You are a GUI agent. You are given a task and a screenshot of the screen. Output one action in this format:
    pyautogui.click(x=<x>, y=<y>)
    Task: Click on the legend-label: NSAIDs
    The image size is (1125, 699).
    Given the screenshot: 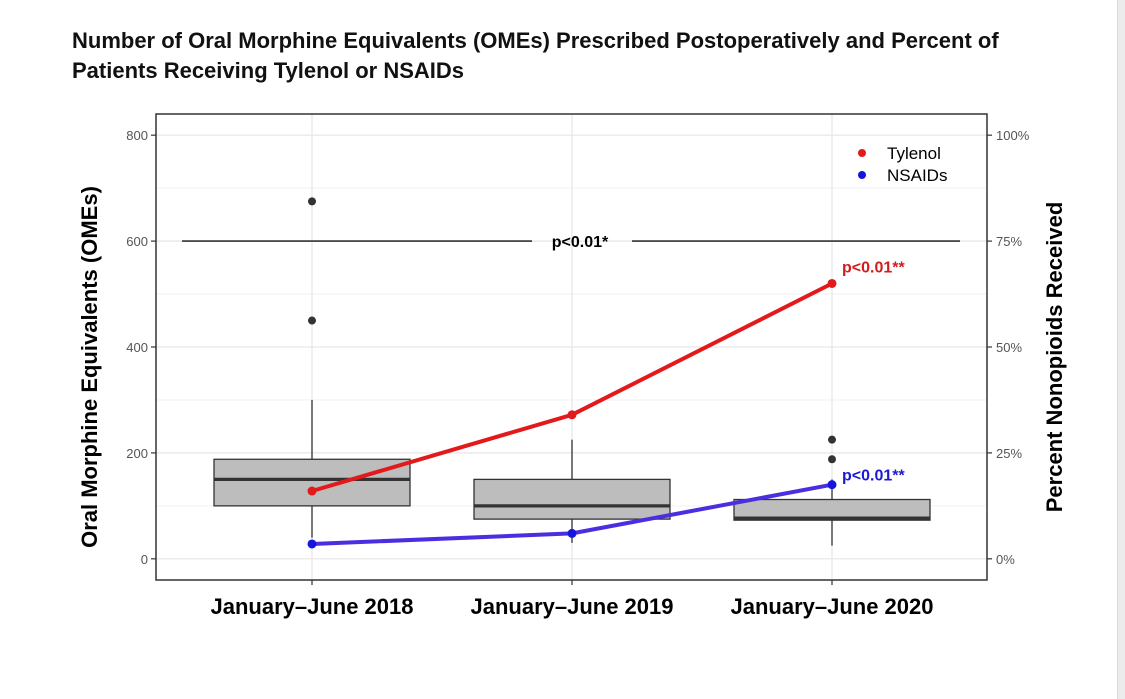 What is the action you would take?
    pyautogui.click(x=917, y=175)
    